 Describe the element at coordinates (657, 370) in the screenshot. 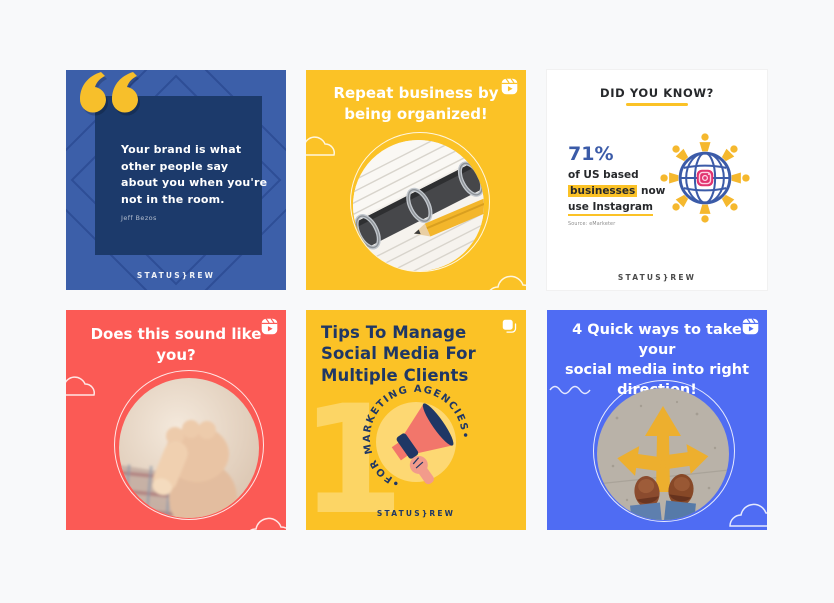

I see `title-line: social media into right` at that location.